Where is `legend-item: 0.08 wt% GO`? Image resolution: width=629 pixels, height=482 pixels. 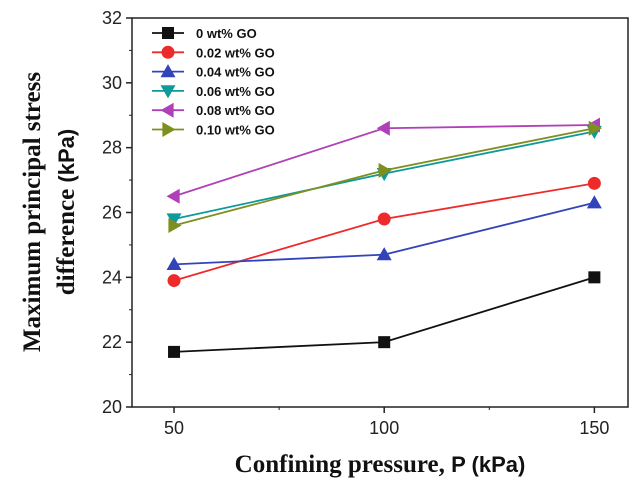
legend-item: 0.08 wt% GO is located at coordinates (213, 110).